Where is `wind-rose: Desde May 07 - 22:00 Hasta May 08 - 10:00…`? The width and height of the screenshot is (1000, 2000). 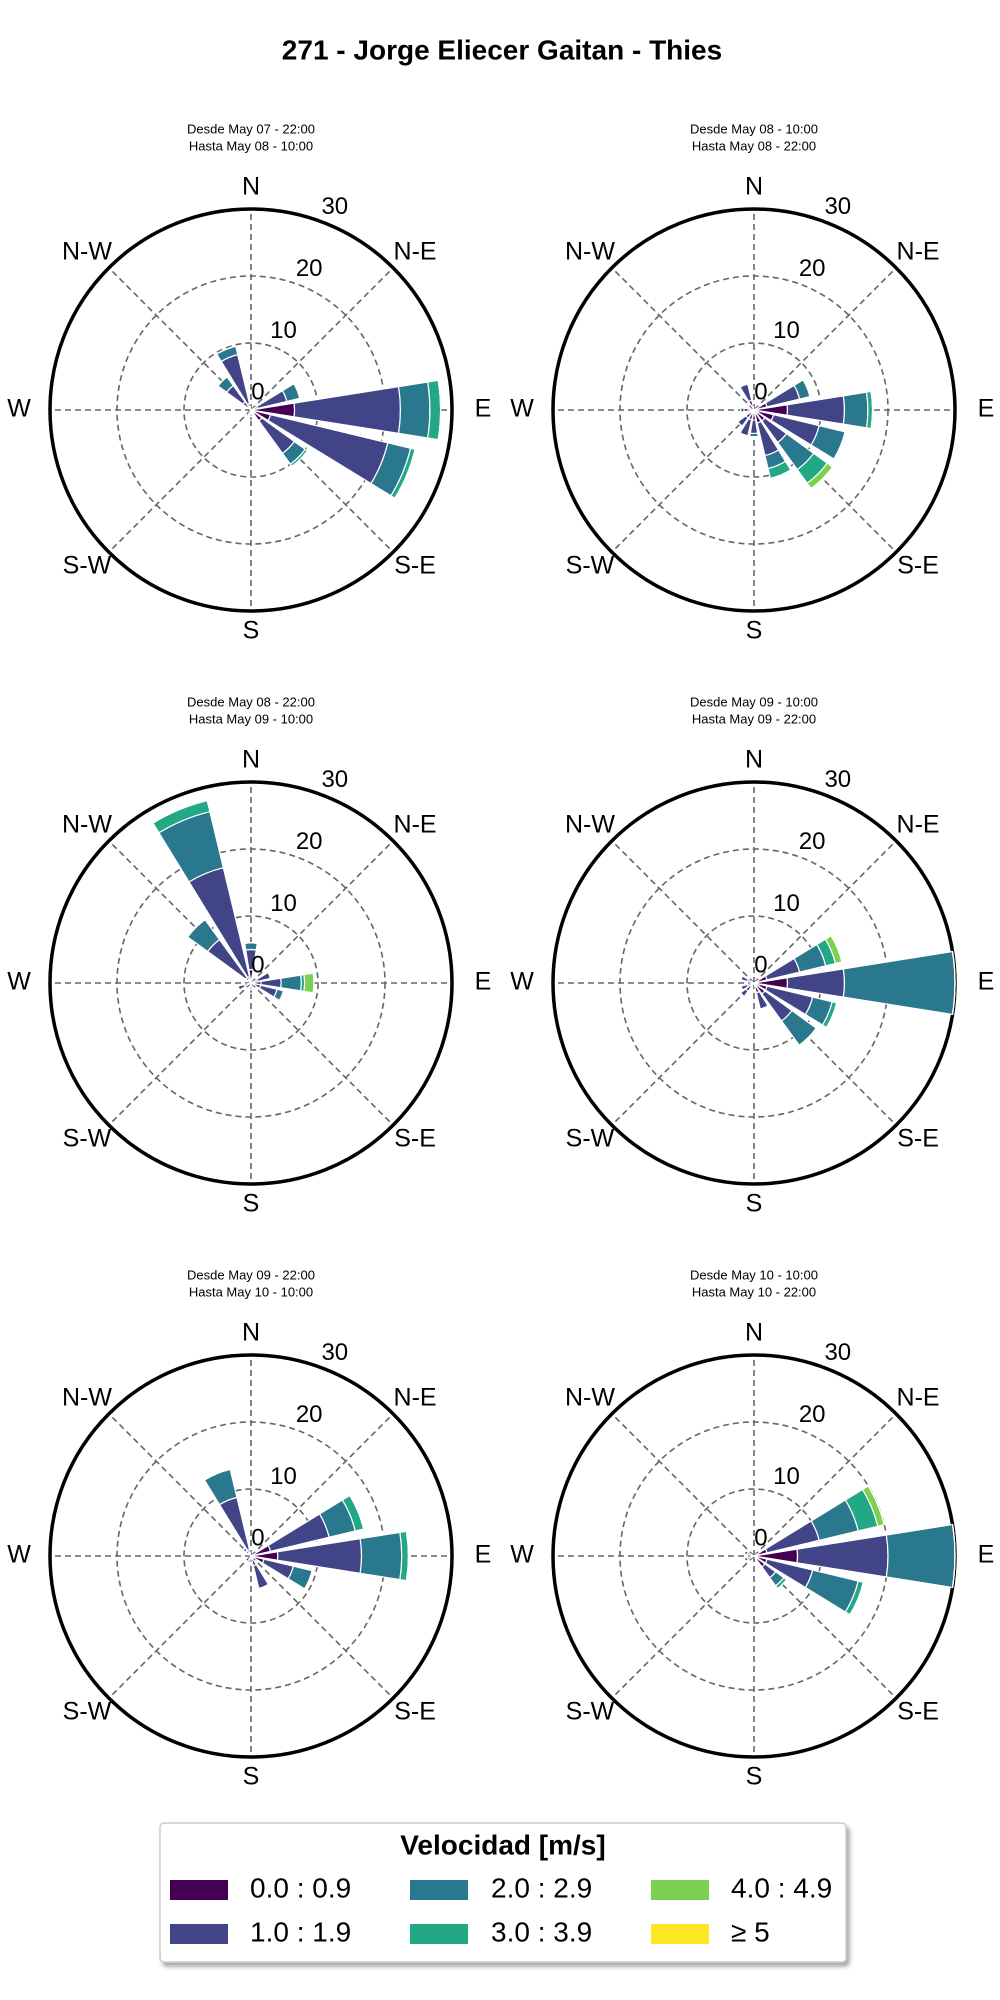
wind-rose: Desde May 07 - 22:00 Hasta May 08 - 10:00… is located at coordinates (249, 382).